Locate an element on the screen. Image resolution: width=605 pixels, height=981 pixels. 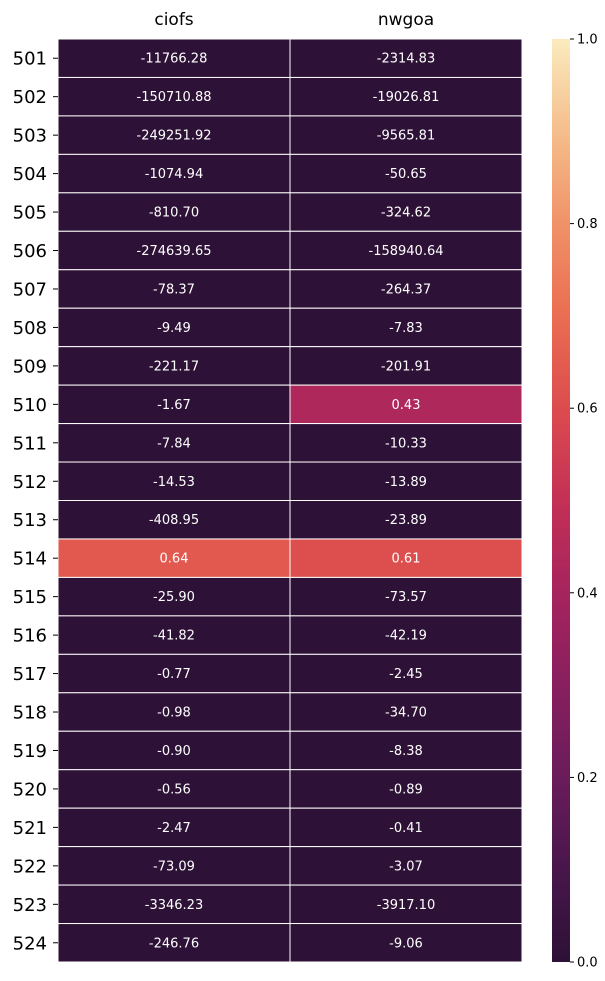
cell-value-label: -221.17 is located at coordinates (174, 366).